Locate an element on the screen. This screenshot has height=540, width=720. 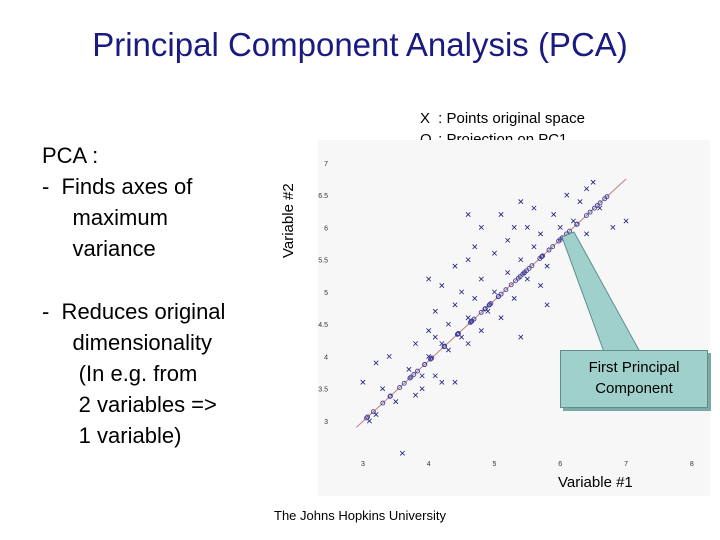
slide-title: Principal Component Analysis (PCA) is located at coordinates (360, 44).